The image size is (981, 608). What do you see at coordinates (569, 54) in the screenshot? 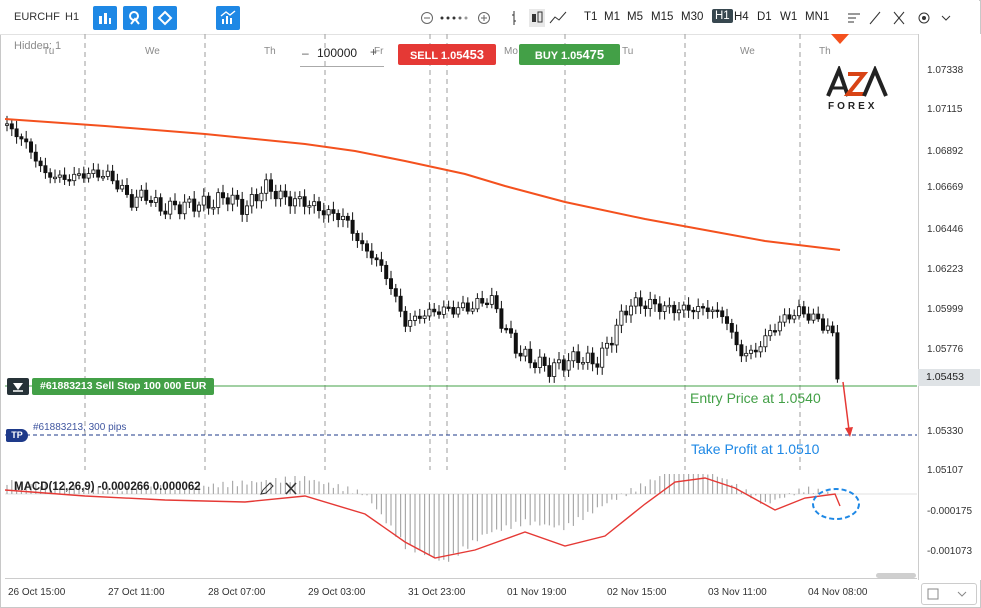
I see `buy-button: BUY 1.05475` at bounding box center [569, 54].